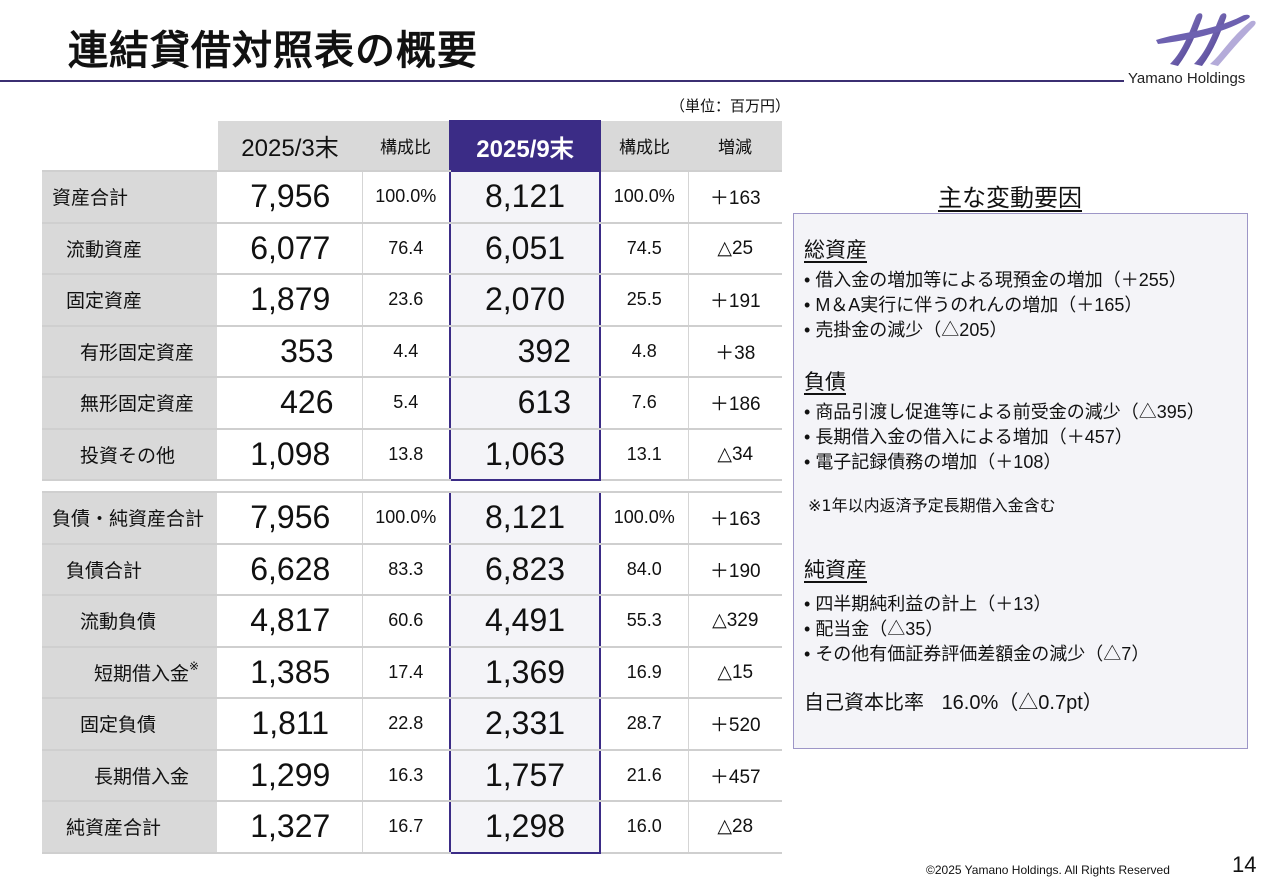 The image size is (1280, 886). I want to click on table-row: 固定資産 1,879 23.6 2,070 25.5 ＋191, so click(412, 300).